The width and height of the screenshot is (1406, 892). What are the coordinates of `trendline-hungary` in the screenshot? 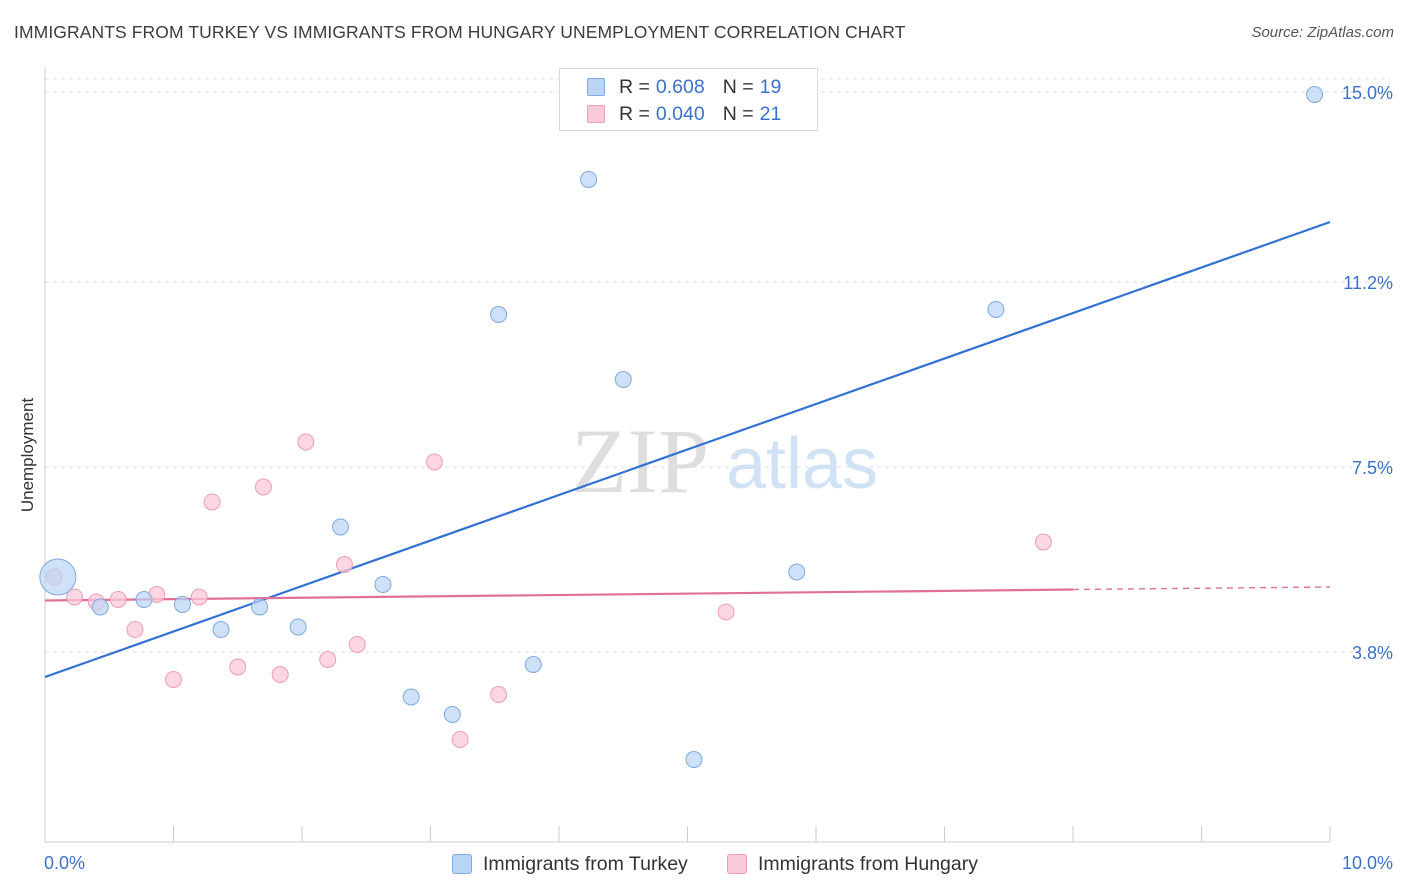 It's located at (559, 595).